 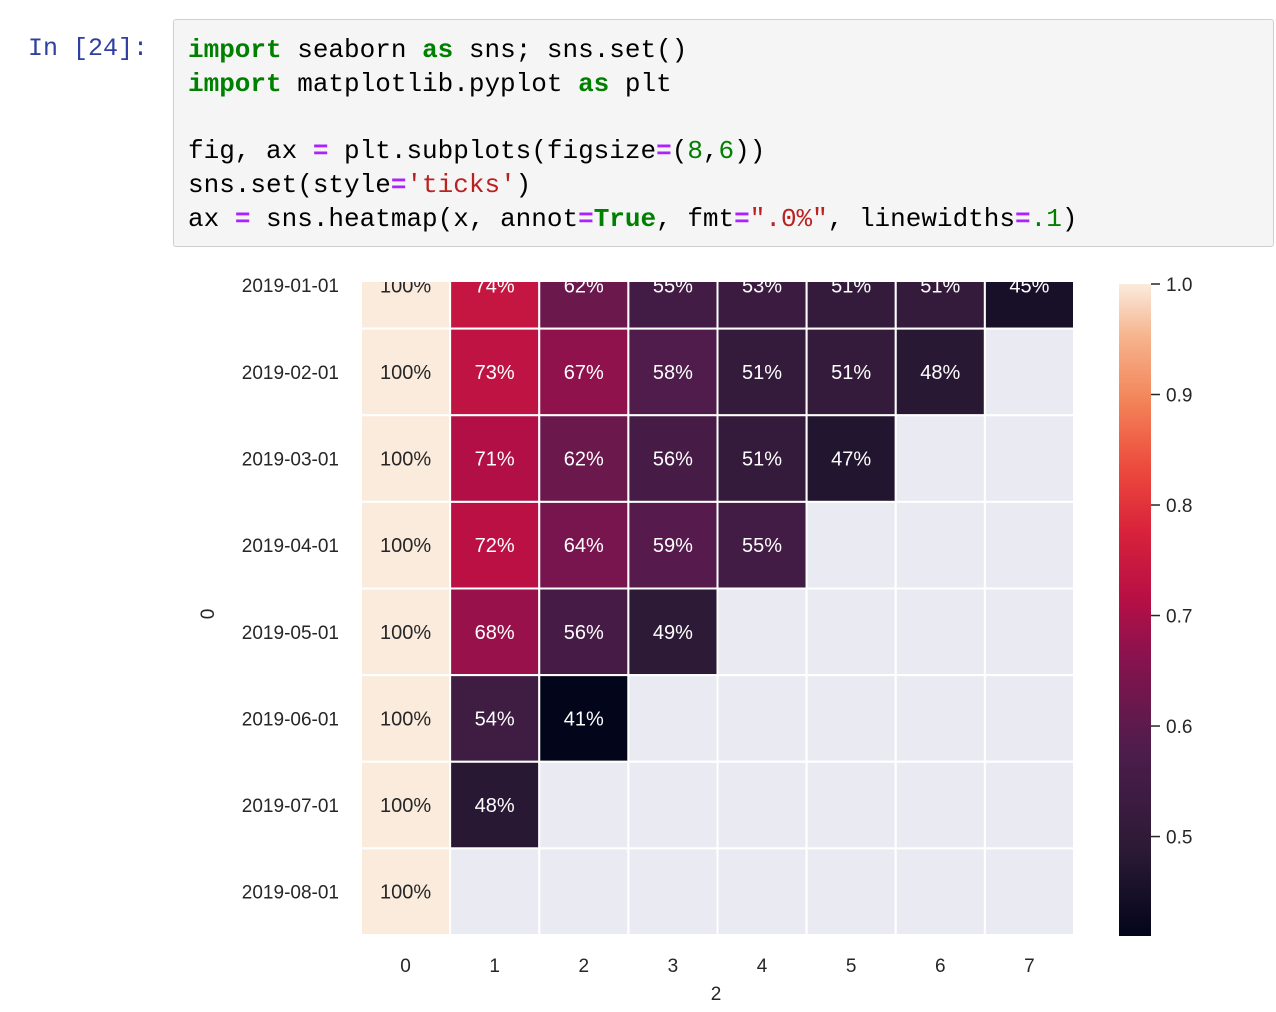 I want to click on cell-annotation: 67%, so click(x=584, y=373).